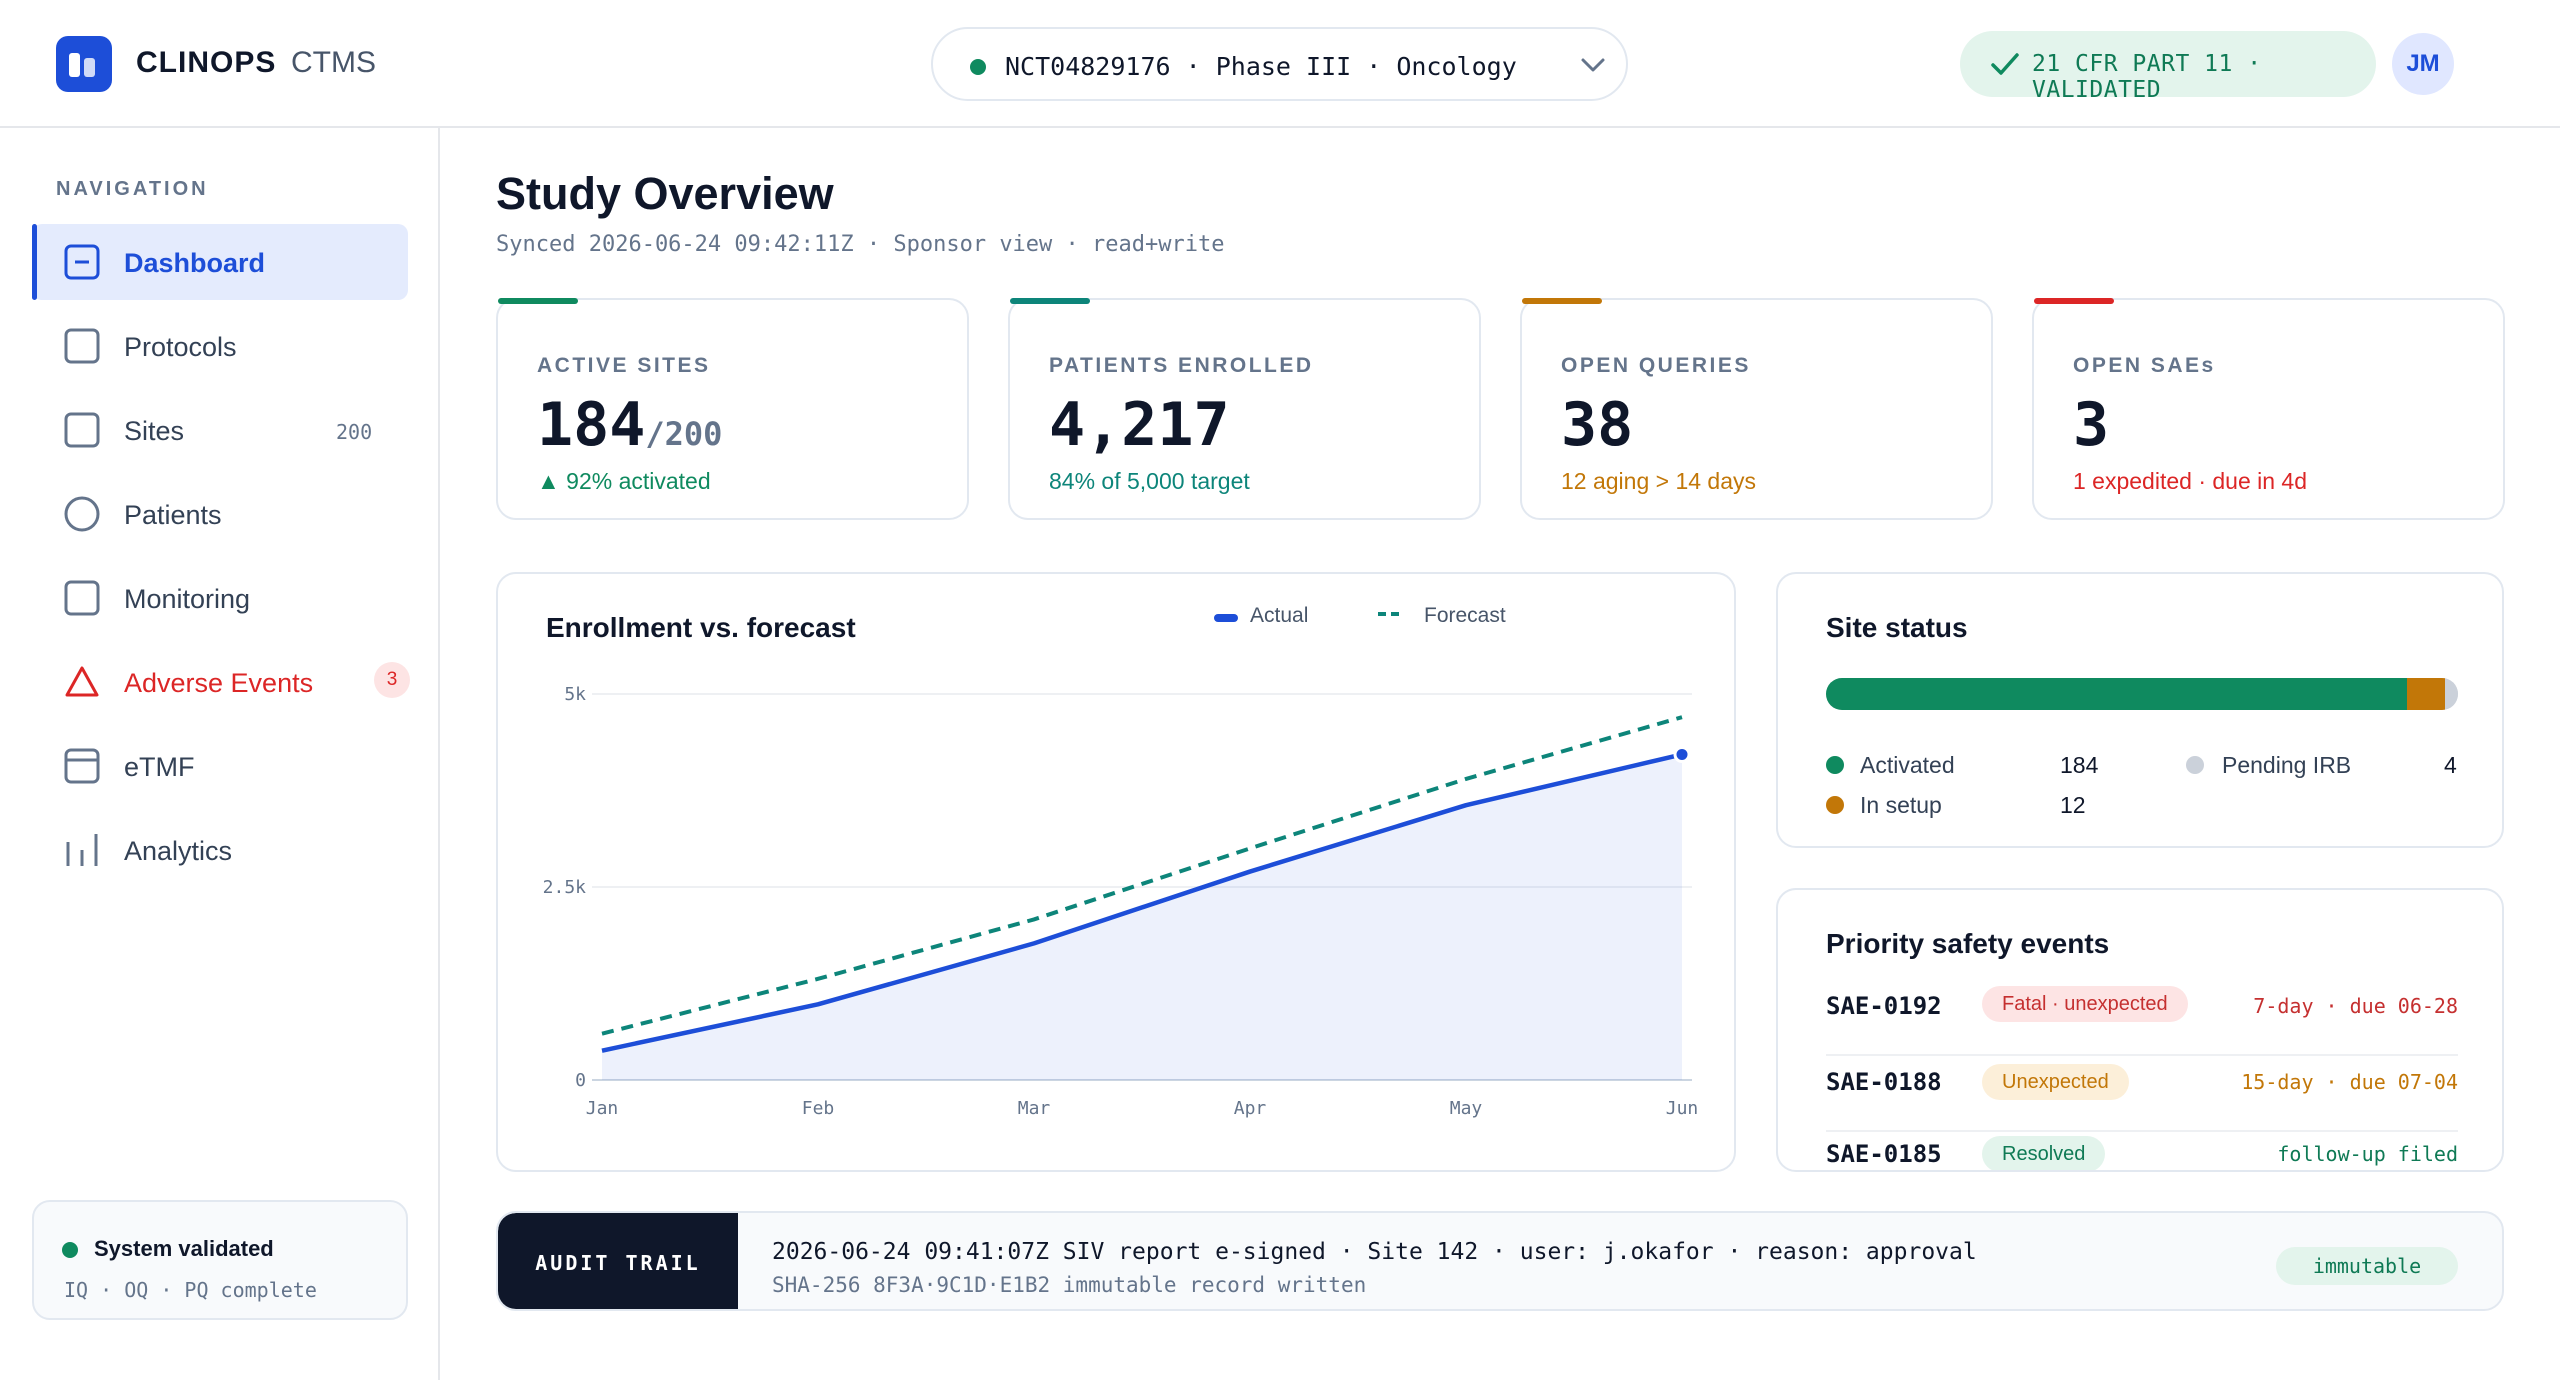  Describe the element at coordinates (2450, 765) in the screenshot. I see `status-value-pending-irb: 4` at that location.